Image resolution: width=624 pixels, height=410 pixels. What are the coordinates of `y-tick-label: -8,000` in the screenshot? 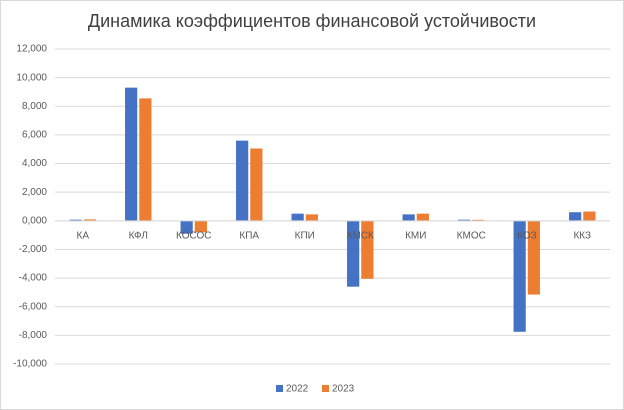 It's located at (33, 335).